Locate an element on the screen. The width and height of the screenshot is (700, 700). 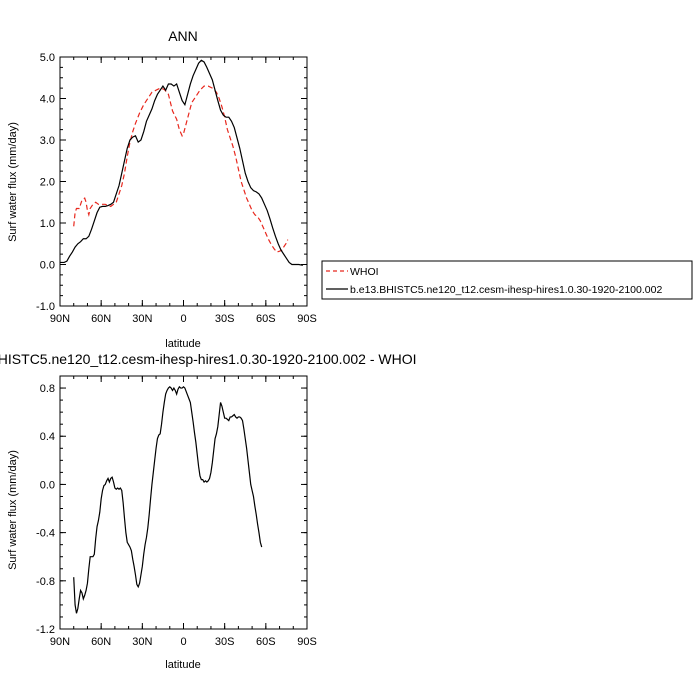
bottom-x-tick-label: 90S is located at coordinates (307, 642).